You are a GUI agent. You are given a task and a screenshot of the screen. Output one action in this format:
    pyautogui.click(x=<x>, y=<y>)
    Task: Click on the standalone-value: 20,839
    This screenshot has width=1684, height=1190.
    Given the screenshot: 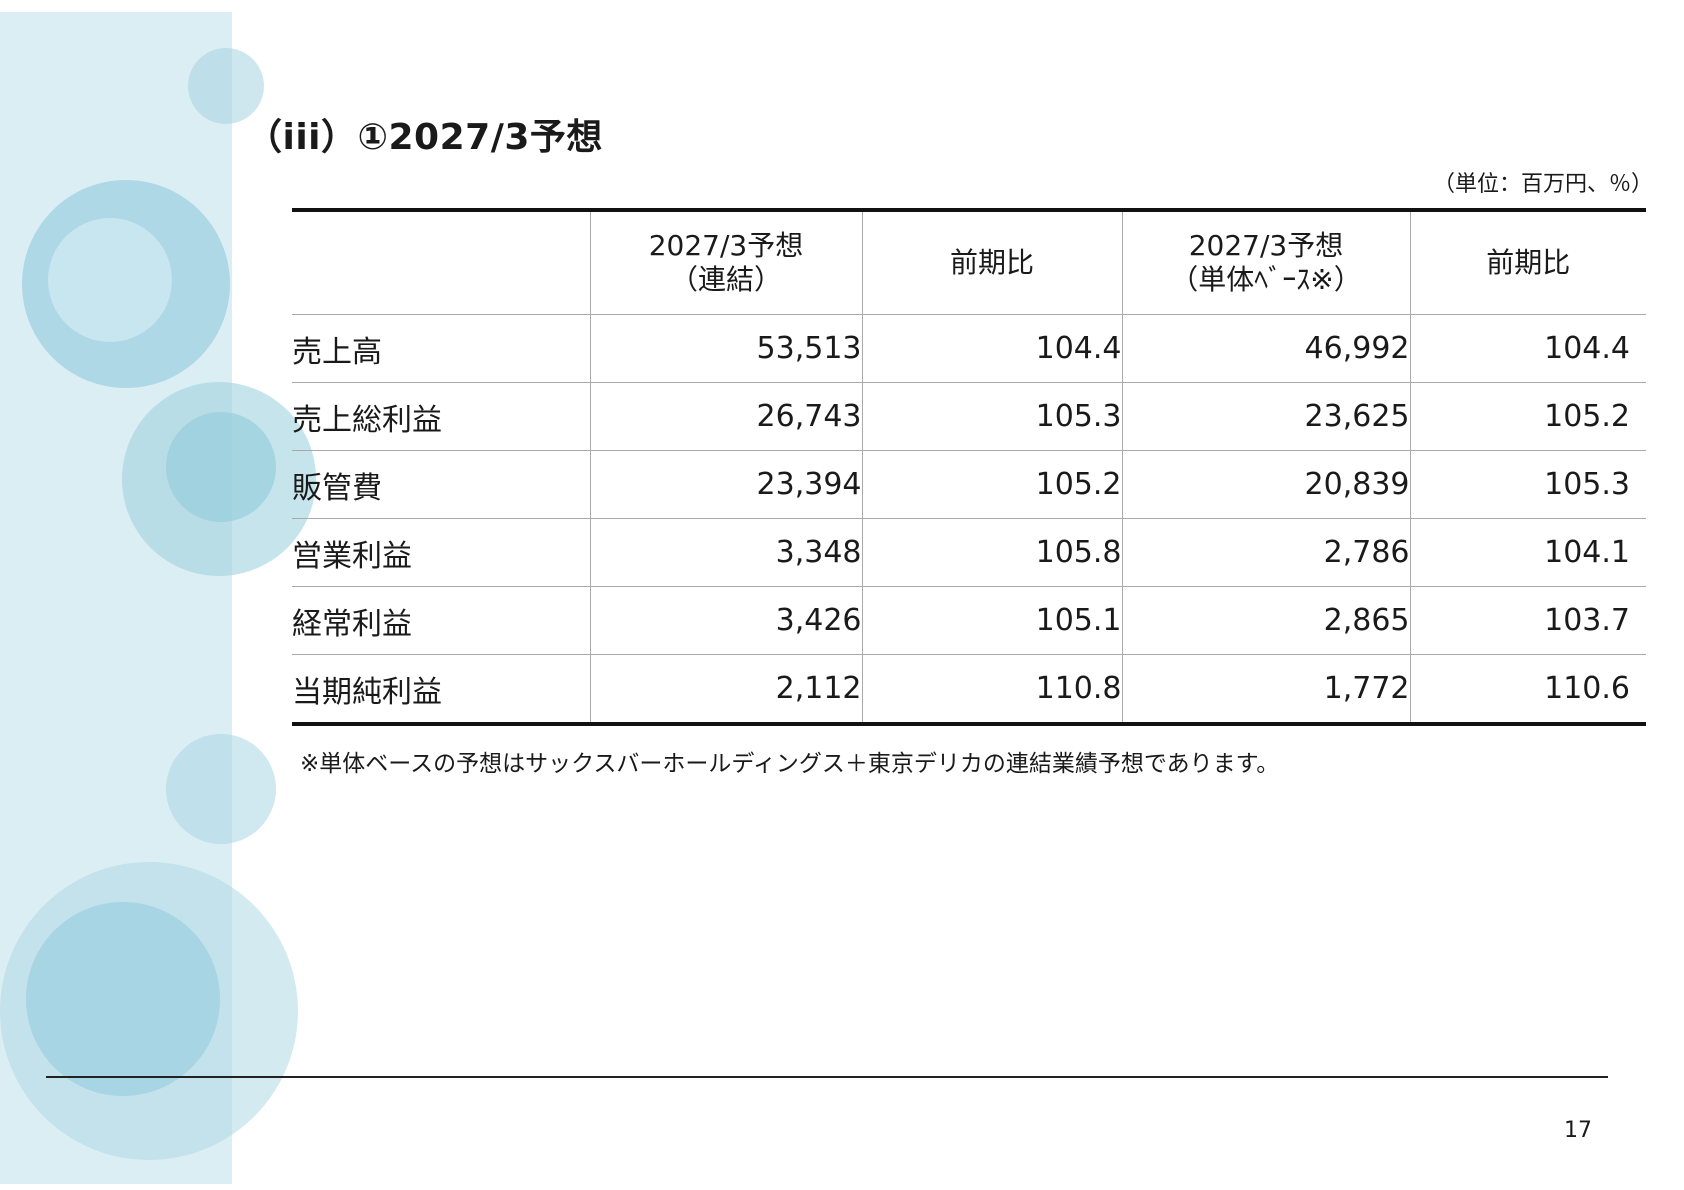 What is the action you would take?
    pyautogui.click(x=1265, y=484)
    